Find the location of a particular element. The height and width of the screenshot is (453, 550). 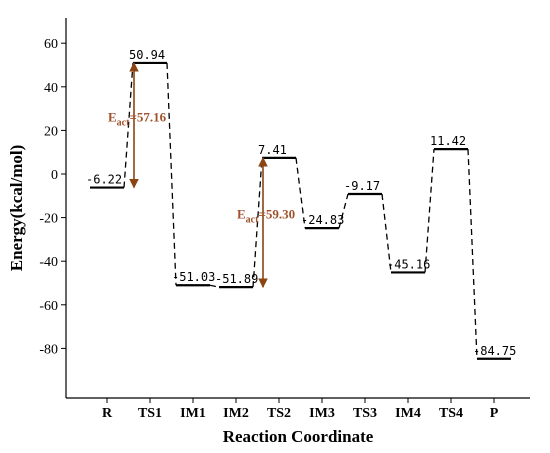

value-label-p: -84.75 is located at coordinates (494, 351).